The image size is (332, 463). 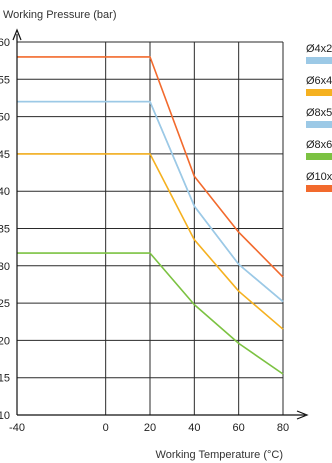 I want to click on y-tick-label: 50, so click(x=5, y=118).